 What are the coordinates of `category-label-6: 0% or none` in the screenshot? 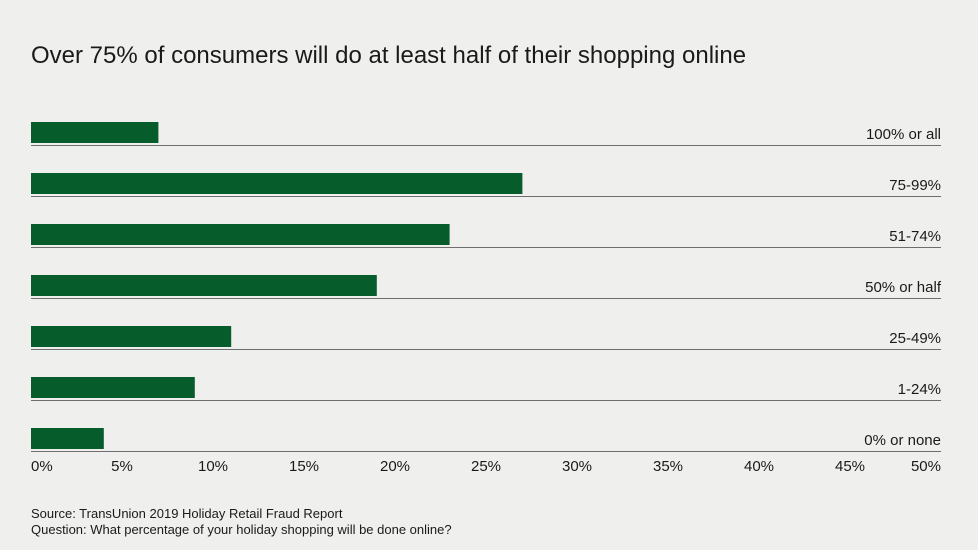 It's located at (902, 440).